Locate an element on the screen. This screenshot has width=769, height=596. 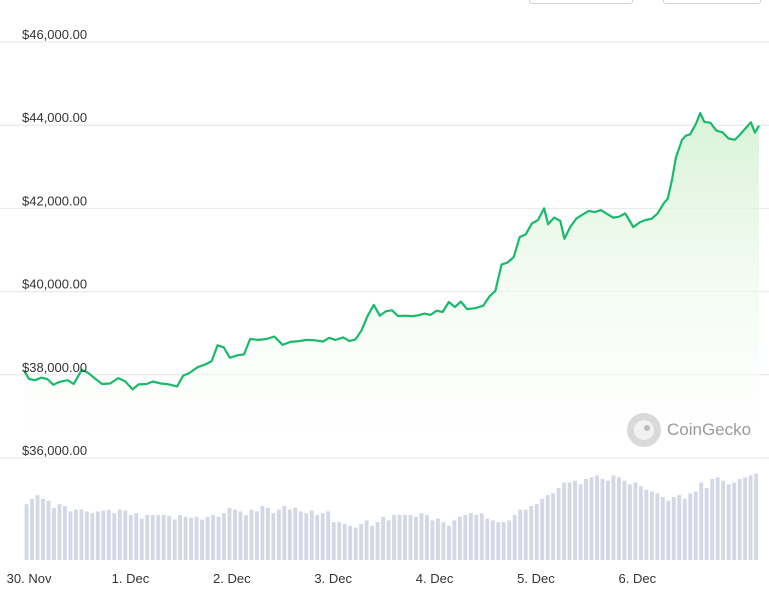
y-tick-label: $42,000.00 is located at coordinates (54, 200).